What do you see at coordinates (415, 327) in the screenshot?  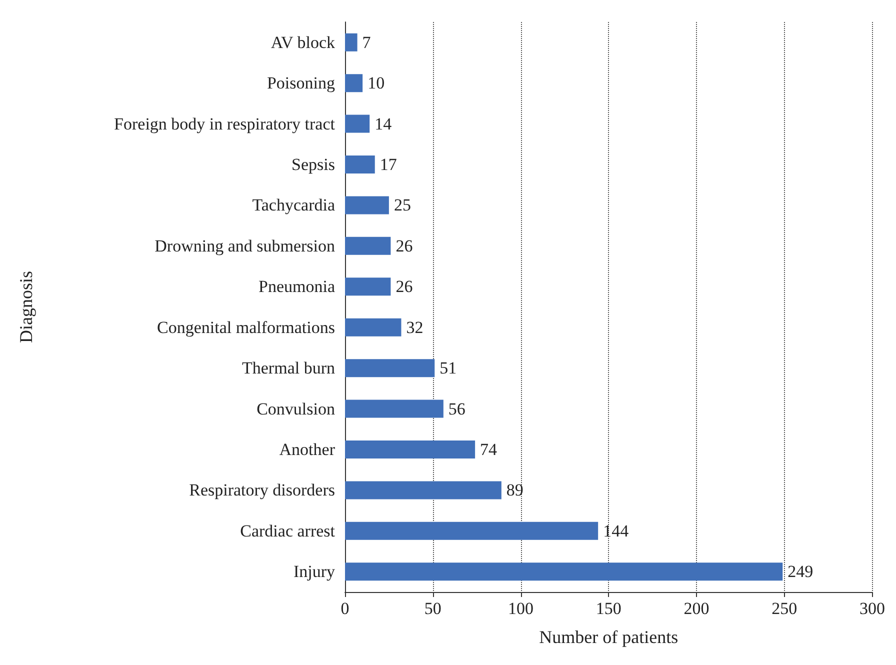 I see `data-label: 32` at bounding box center [415, 327].